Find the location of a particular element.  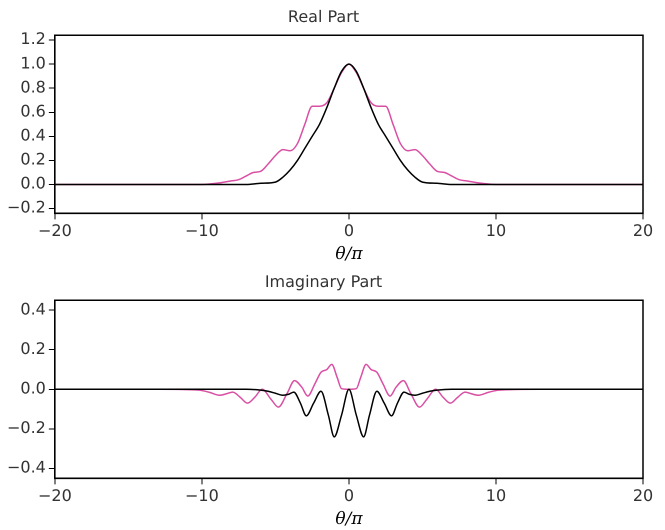

y-tick-label: −0.4 is located at coordinates (26, 467).